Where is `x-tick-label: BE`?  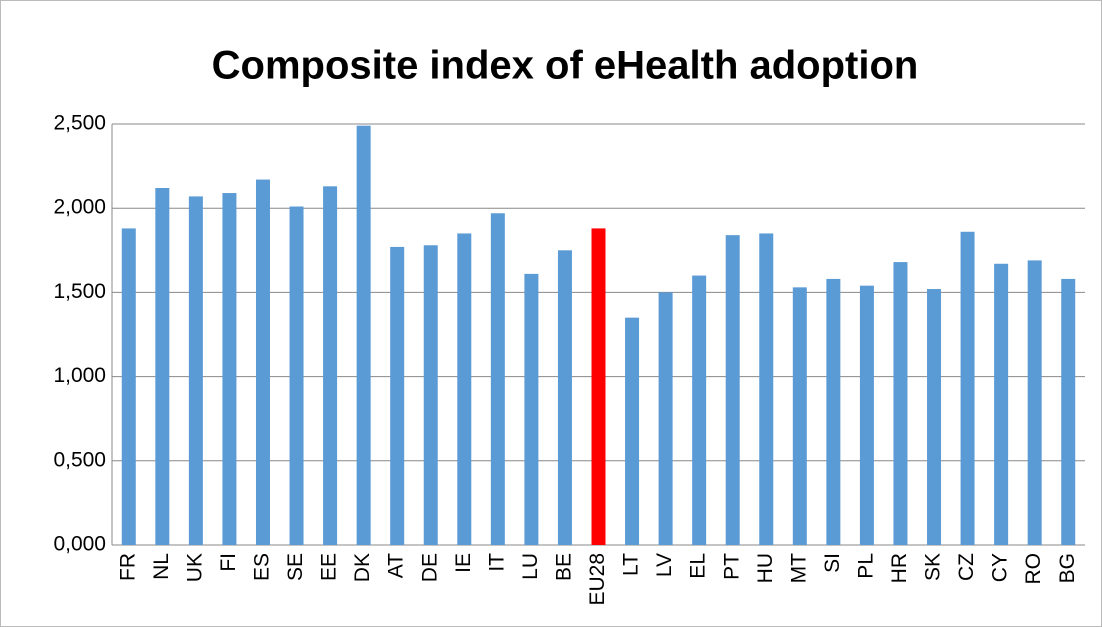
x-tick-label: BE is located at coordinates (563, 567).